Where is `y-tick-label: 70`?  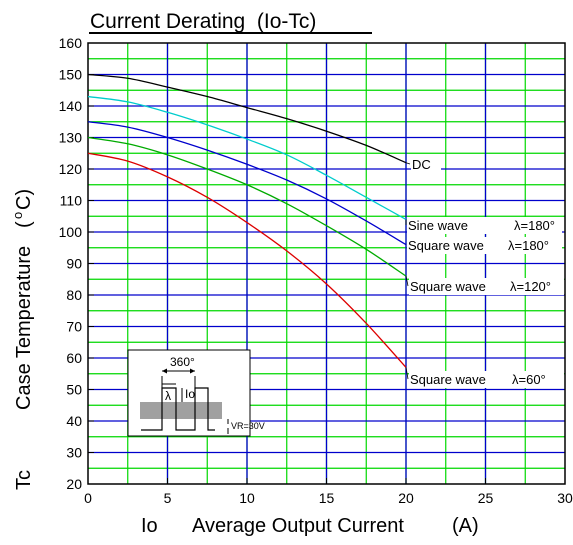
y-tick-label: 70 is located at coordinates (74, 327).